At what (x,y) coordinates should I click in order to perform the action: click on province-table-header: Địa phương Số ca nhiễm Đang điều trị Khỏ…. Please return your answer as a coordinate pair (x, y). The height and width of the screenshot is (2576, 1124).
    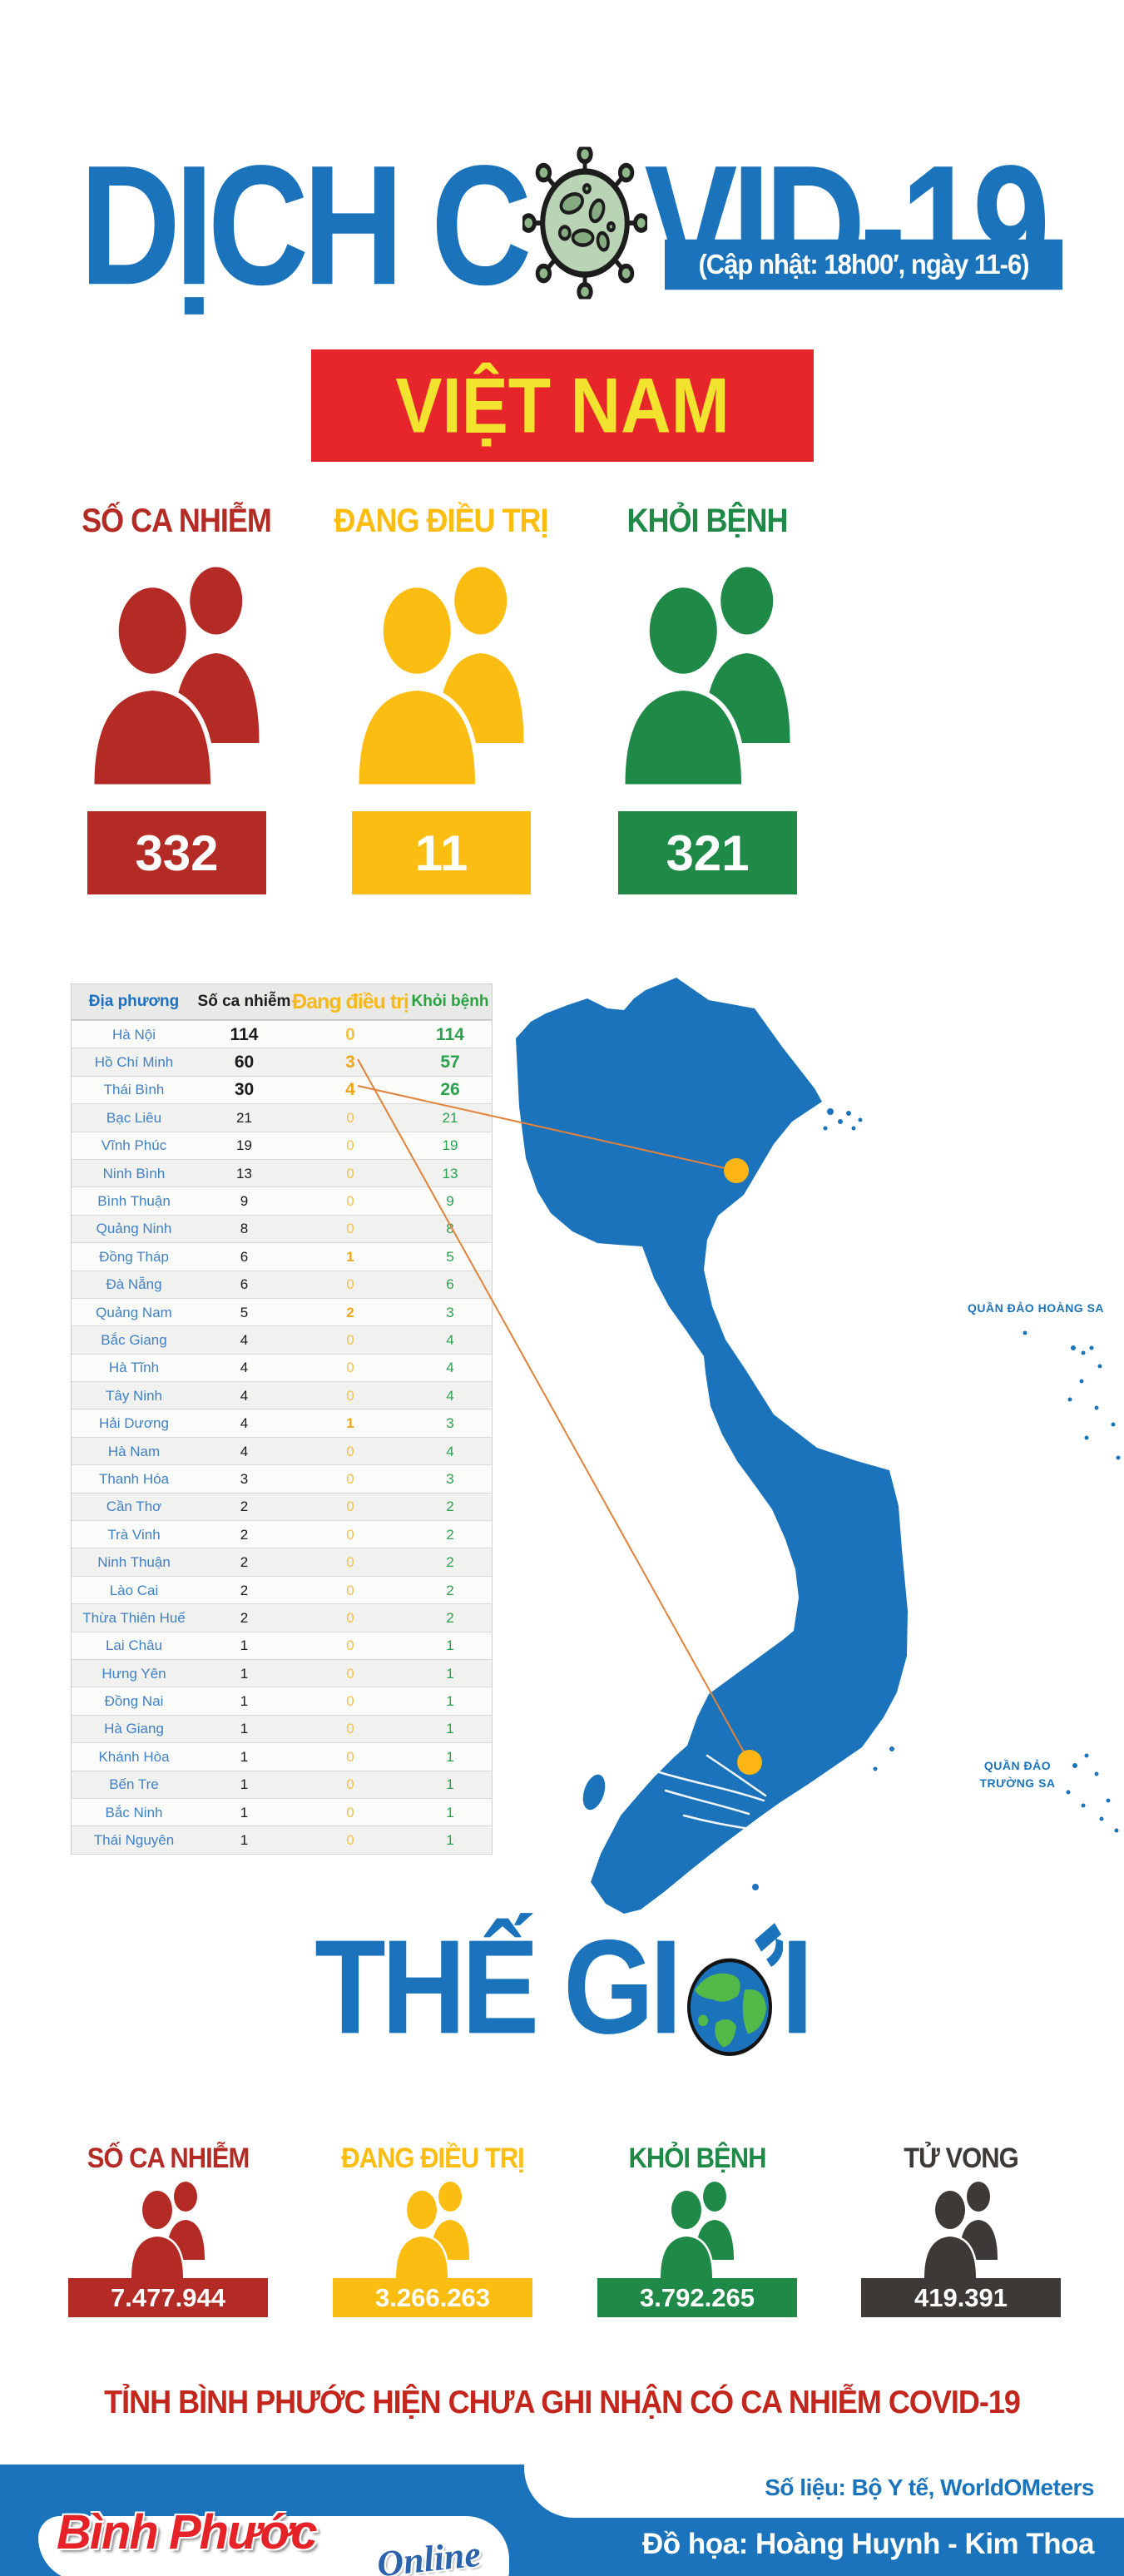
    Looking at the image, I should click on (282, 1002).